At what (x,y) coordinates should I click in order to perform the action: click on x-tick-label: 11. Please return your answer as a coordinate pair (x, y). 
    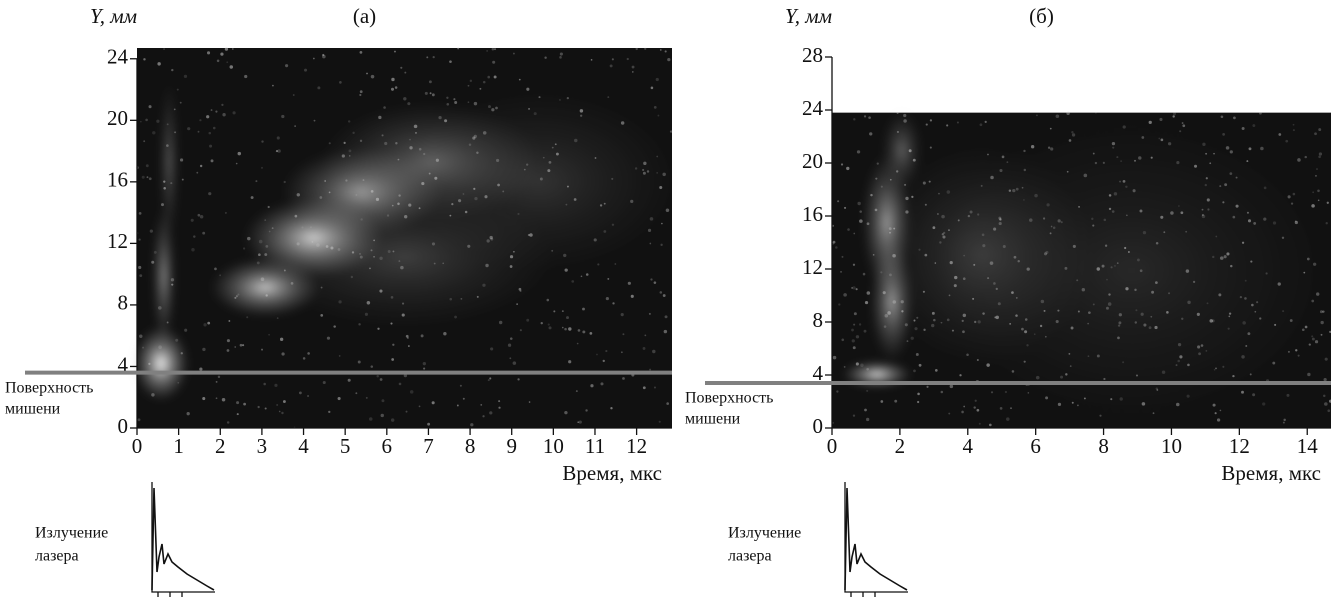
    Looking at the image, I should click on (595, 446).